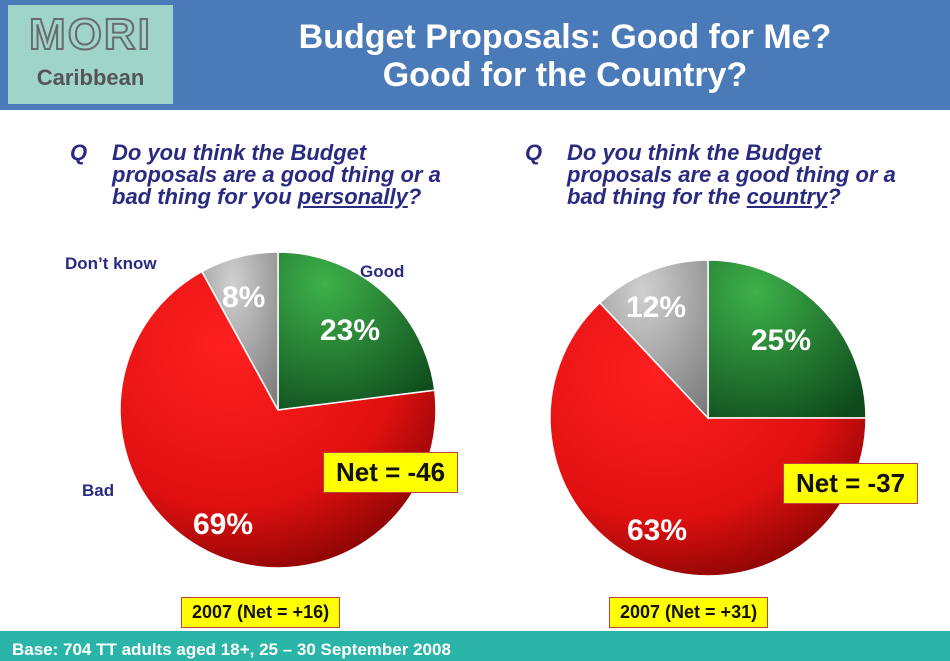 The width and height of the screenshot is (950, 661). Describe the element at coordinates (90, 35) in the screenshot. I see `logo-wordmark: MORI` at that location.